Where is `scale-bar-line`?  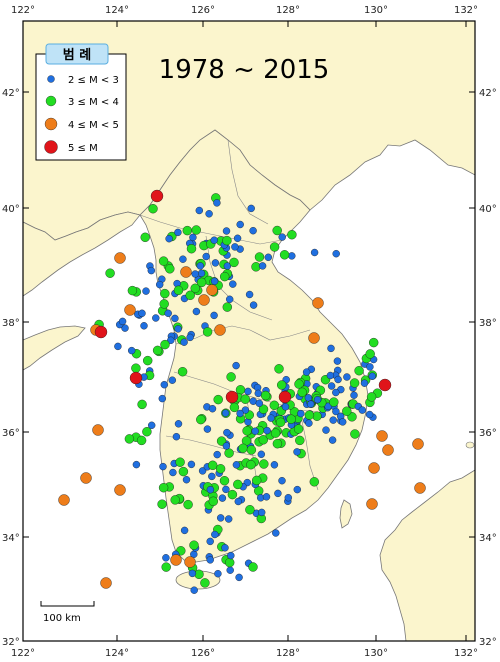
scale-bar-line is located at coordinates (67, 604).